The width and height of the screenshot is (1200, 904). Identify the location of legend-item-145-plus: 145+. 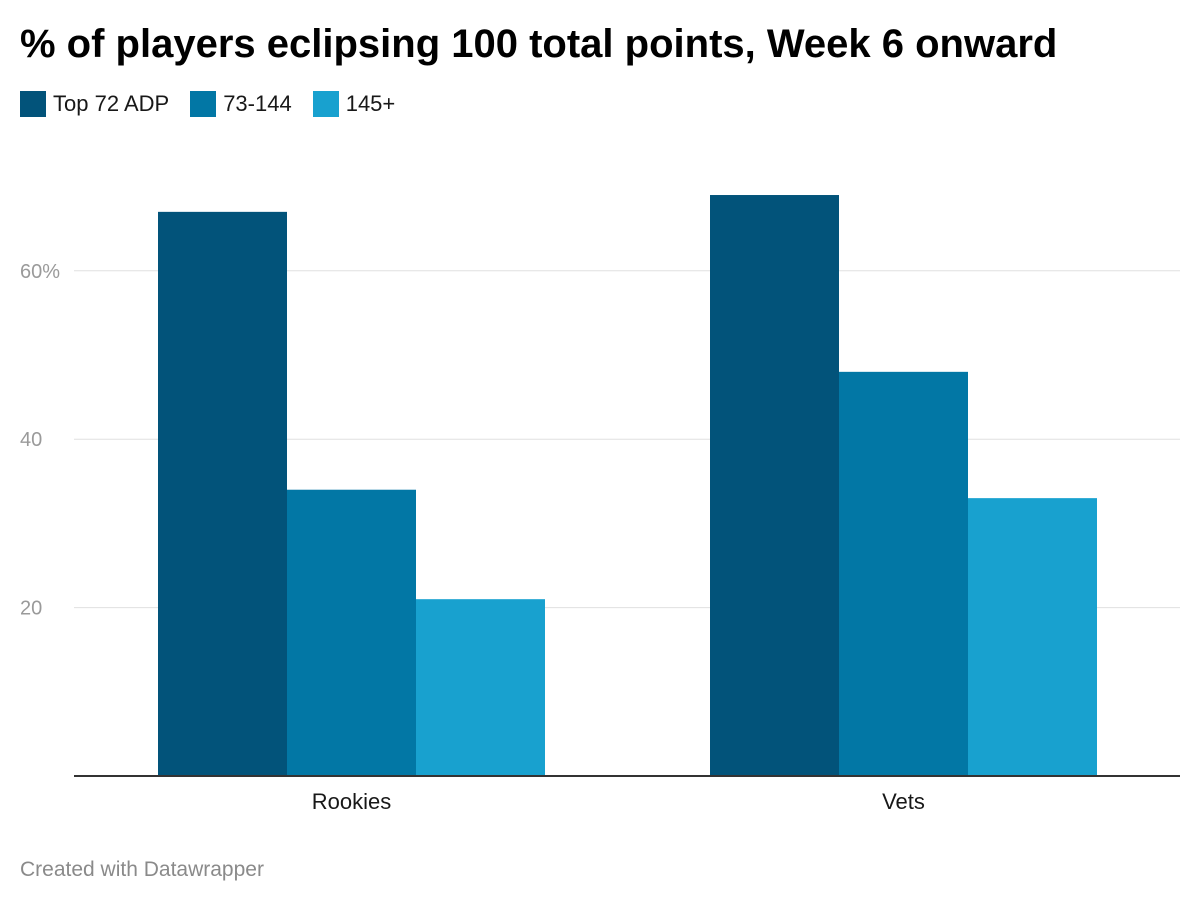
(354, 104).